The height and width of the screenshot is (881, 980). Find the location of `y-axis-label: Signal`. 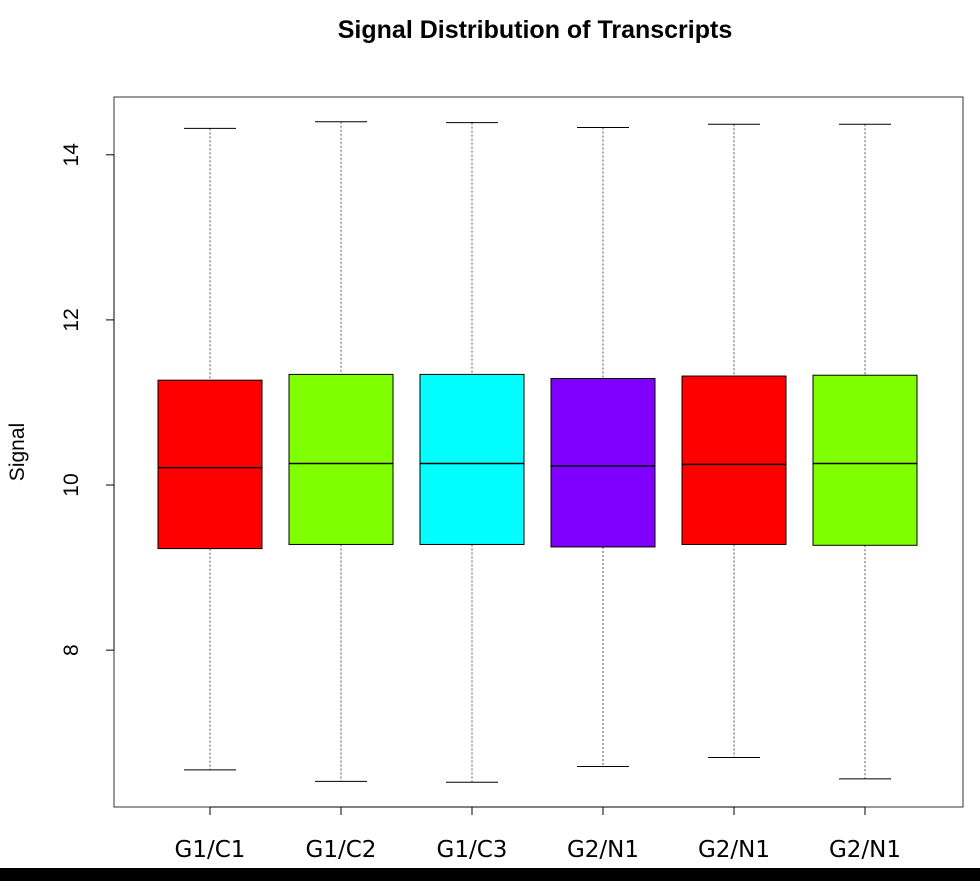

y-axis-label: Signal is located at coordinates (17, 452).